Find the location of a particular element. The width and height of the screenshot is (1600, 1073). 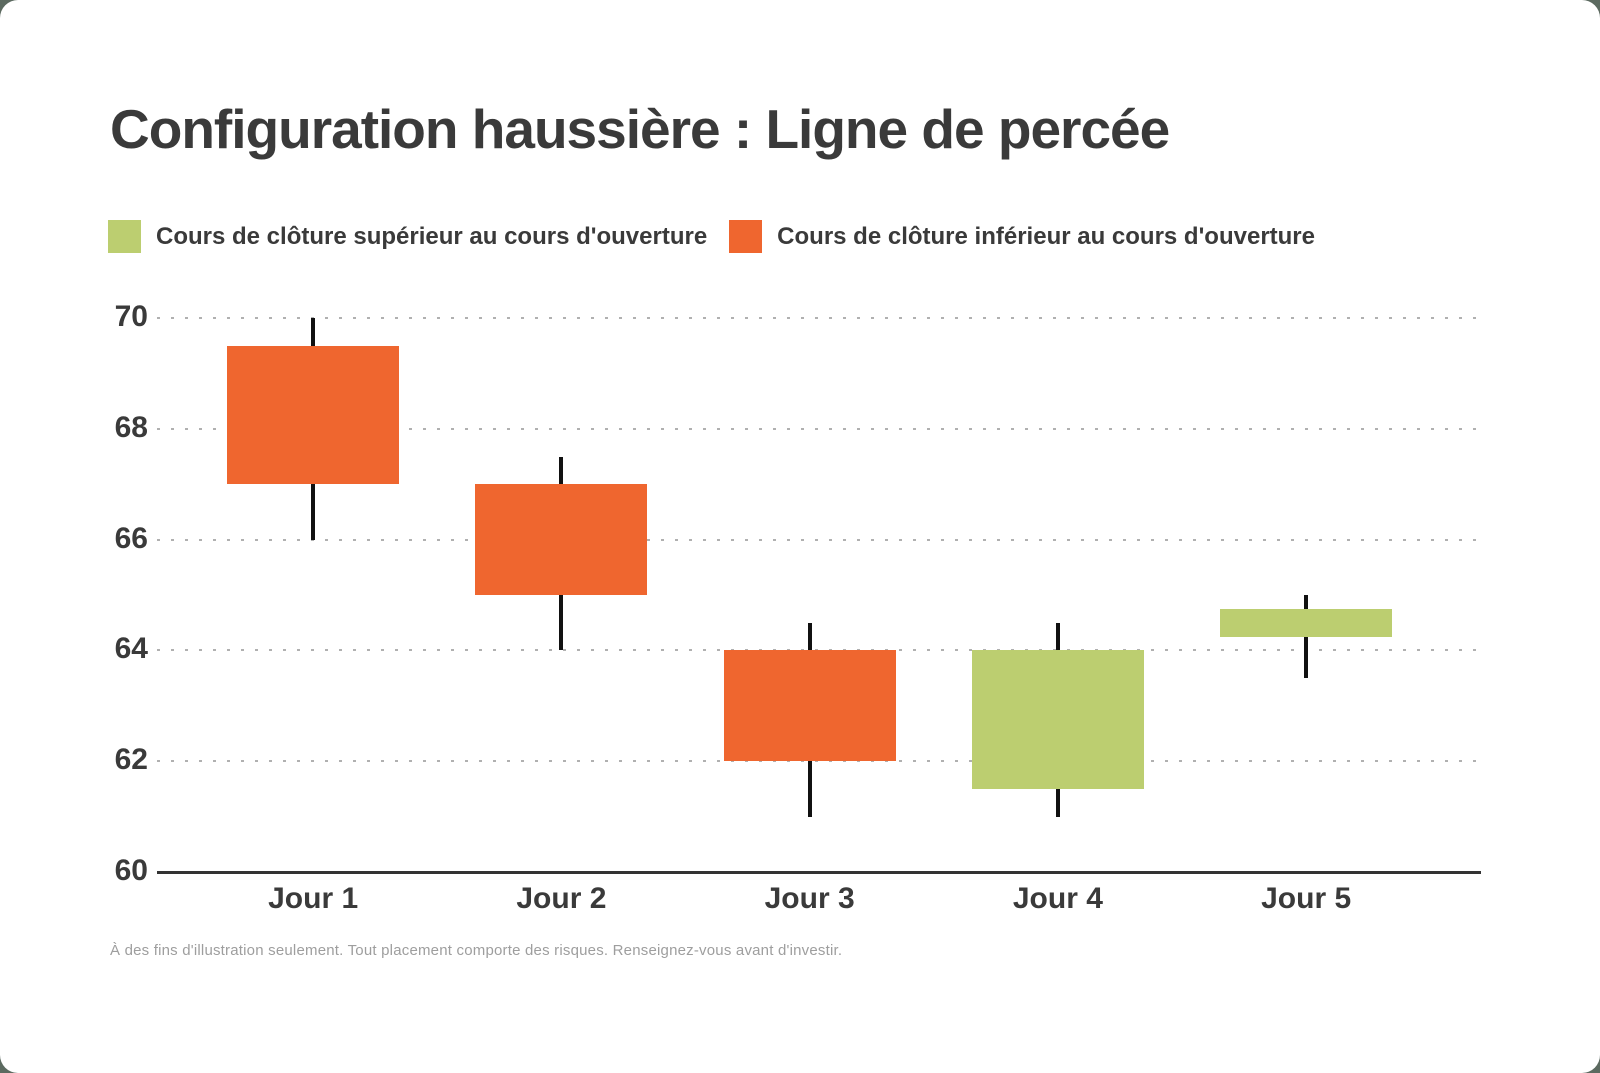

x-axis-label-jour-5: Jour 5 is located at coordinates (1306, 898).